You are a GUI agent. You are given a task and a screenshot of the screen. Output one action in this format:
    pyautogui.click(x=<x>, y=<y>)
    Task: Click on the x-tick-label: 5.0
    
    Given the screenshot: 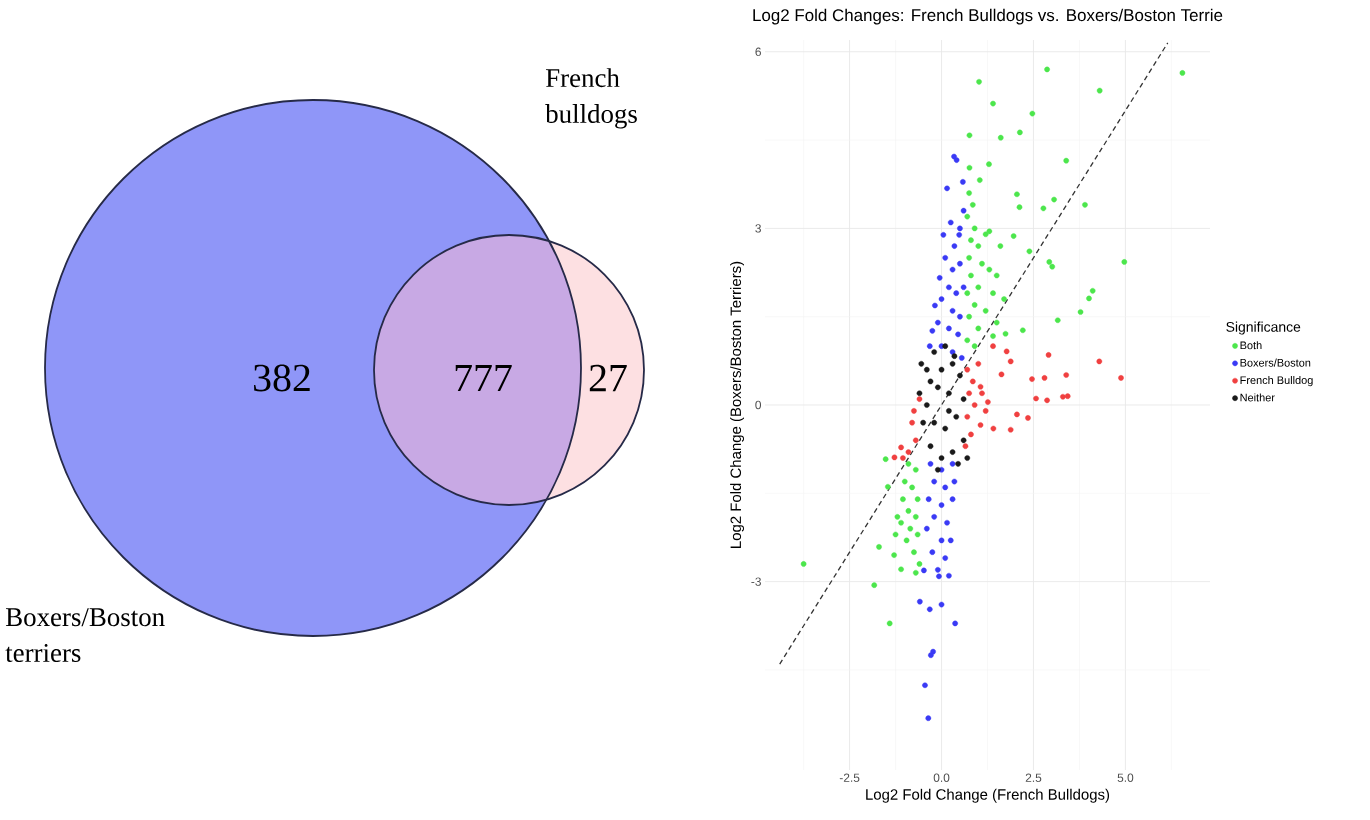 What is the action you would take?
    pyautogui.click(x=1125, y=777)
    